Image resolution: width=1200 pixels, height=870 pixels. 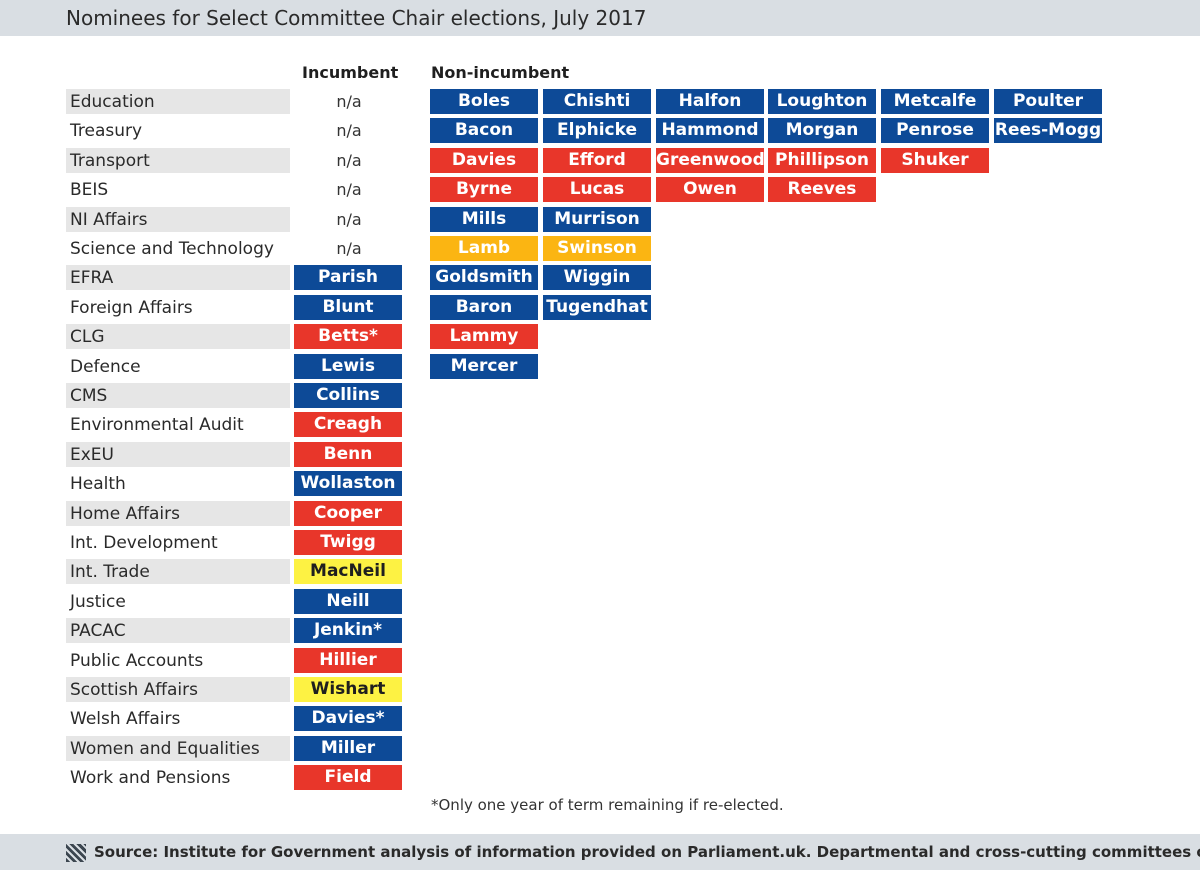 I want to click on nominee-box: Owen, so click(x=710, y=189).